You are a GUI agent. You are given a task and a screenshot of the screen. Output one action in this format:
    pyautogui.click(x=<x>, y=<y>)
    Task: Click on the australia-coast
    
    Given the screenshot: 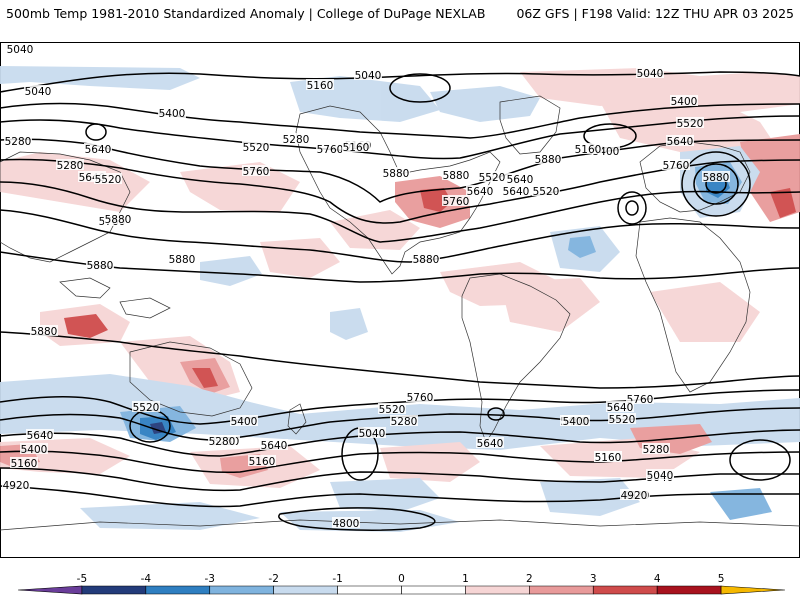 What is the action you would take?
    pyautogui.click(x=191, y=379)
    